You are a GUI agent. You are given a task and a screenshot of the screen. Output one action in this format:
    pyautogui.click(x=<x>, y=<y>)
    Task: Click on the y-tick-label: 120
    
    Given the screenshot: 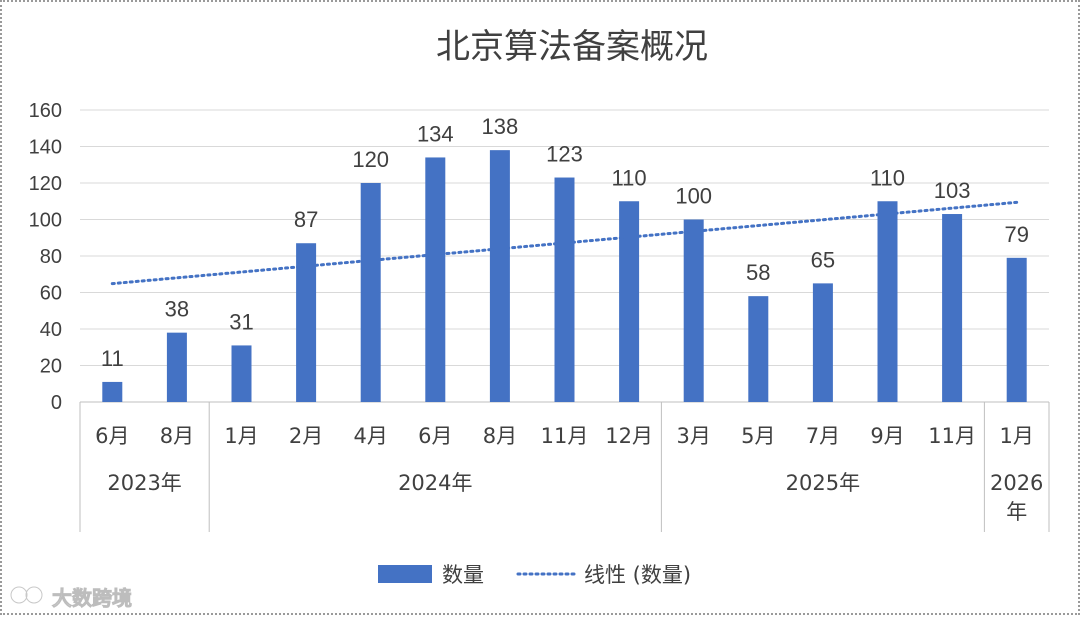 What is the action you would take?
    pyautogui.click(x=45, y=184)
    